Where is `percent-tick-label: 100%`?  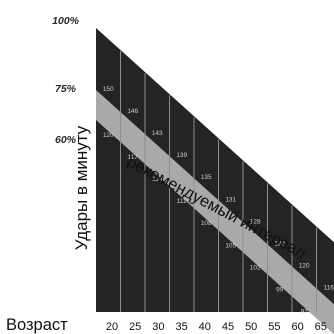
percent-tick-label: 100% is located at coordinates (66, 21).